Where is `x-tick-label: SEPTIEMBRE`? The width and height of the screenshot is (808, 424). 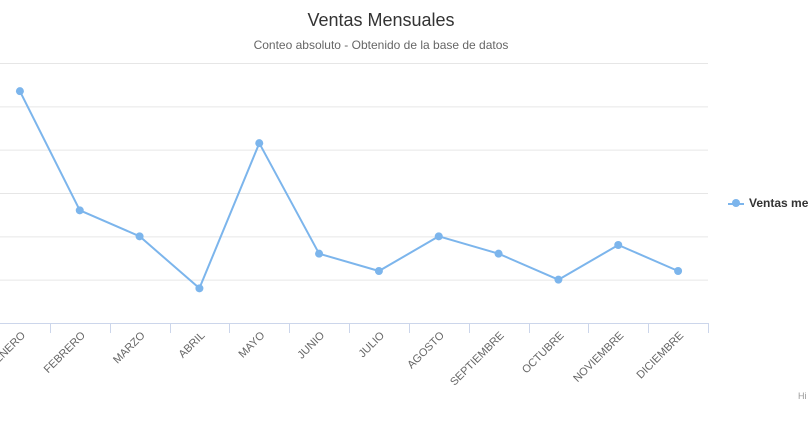 x-tick-label: SEPTIEMBRE is located at coordinates (477, 359).